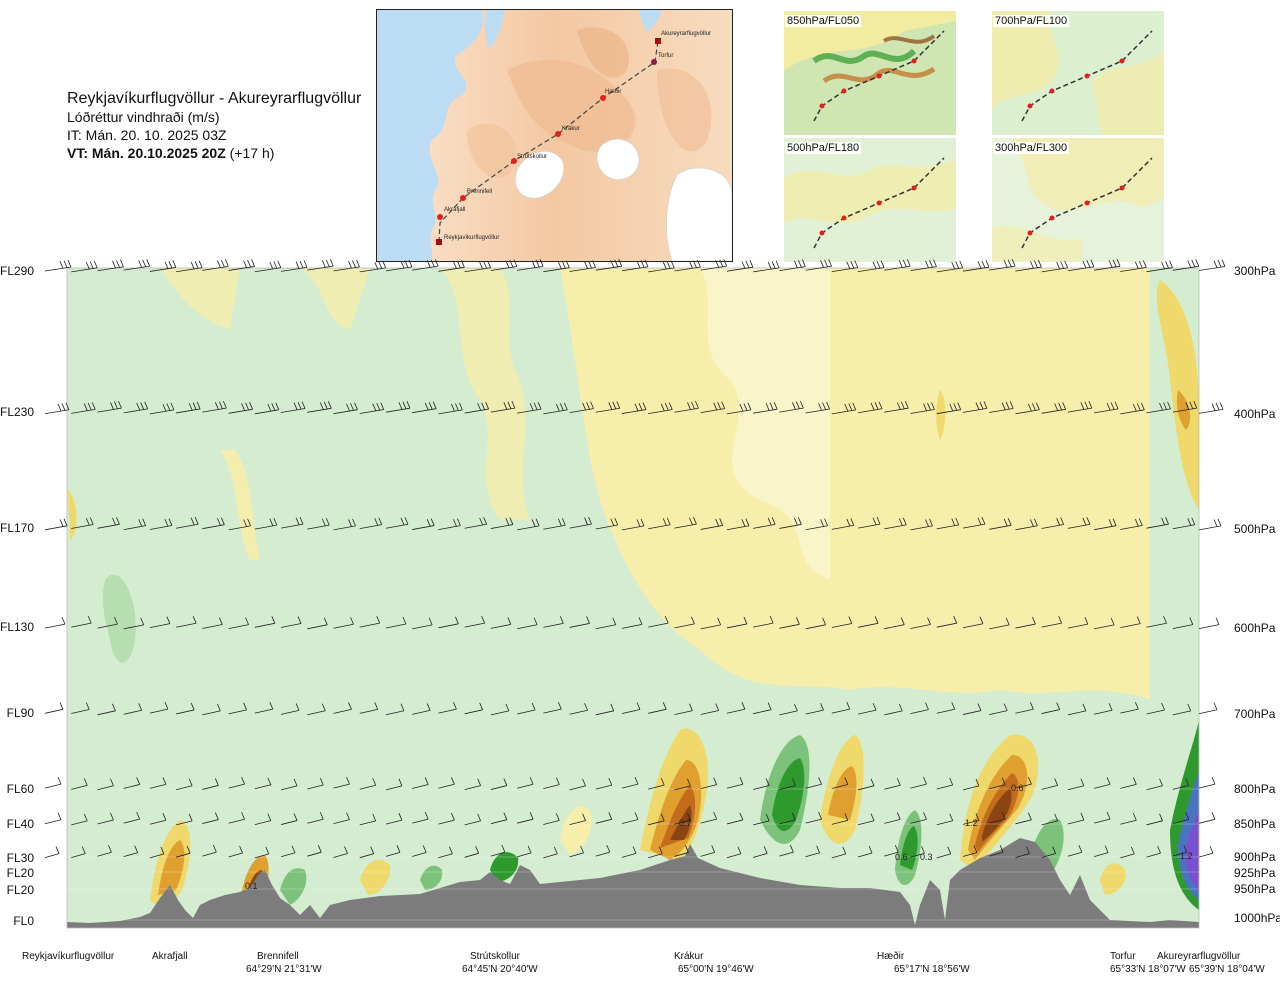 This screenshot has height=981, width=1280. I want to click on contour-value-label: 1.2, so click(971, 823).